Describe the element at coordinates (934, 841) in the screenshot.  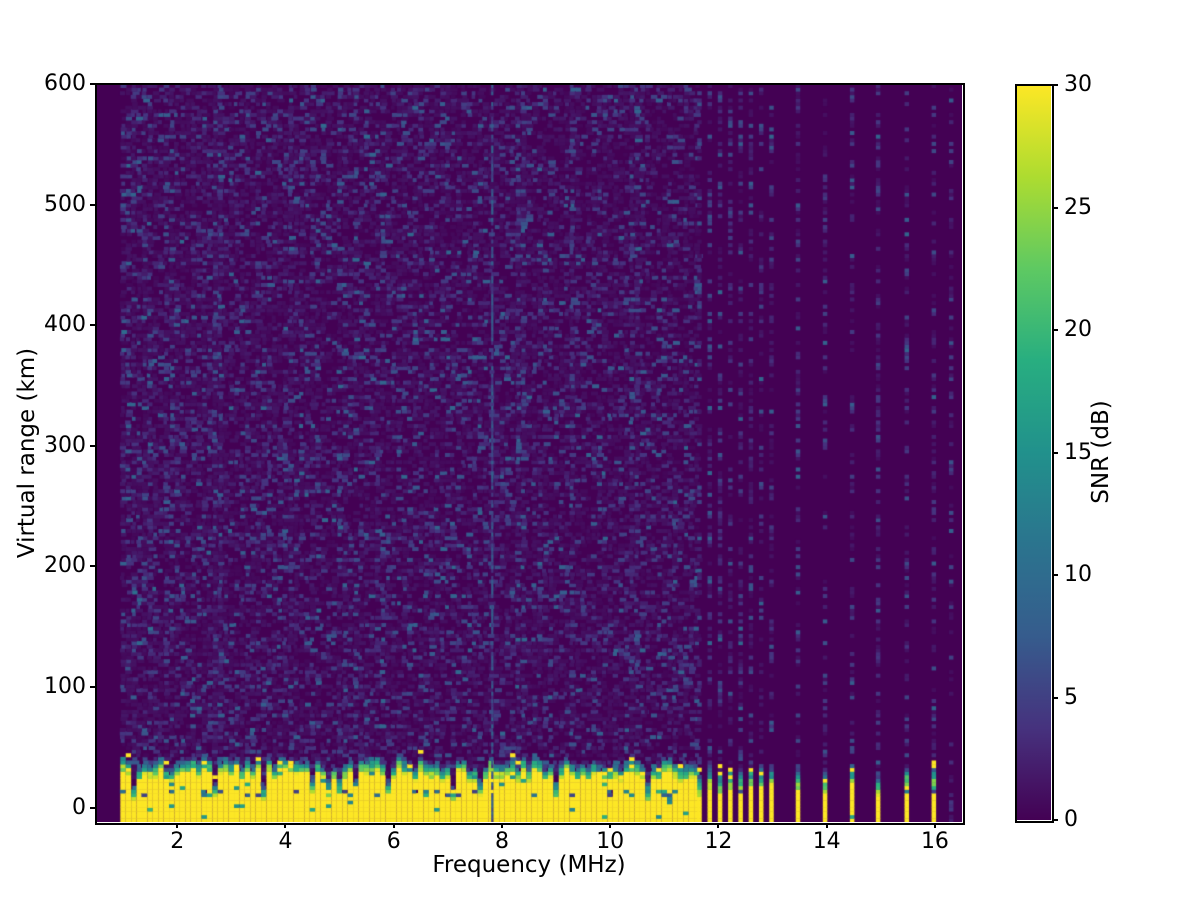
I see `x-tick-label: 16` at that location.